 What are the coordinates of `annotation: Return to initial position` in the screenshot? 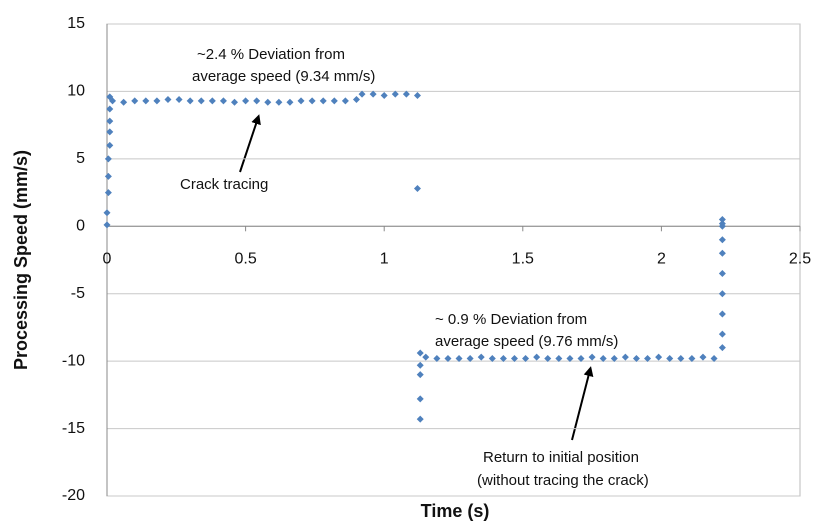 It's located at (561, 457).